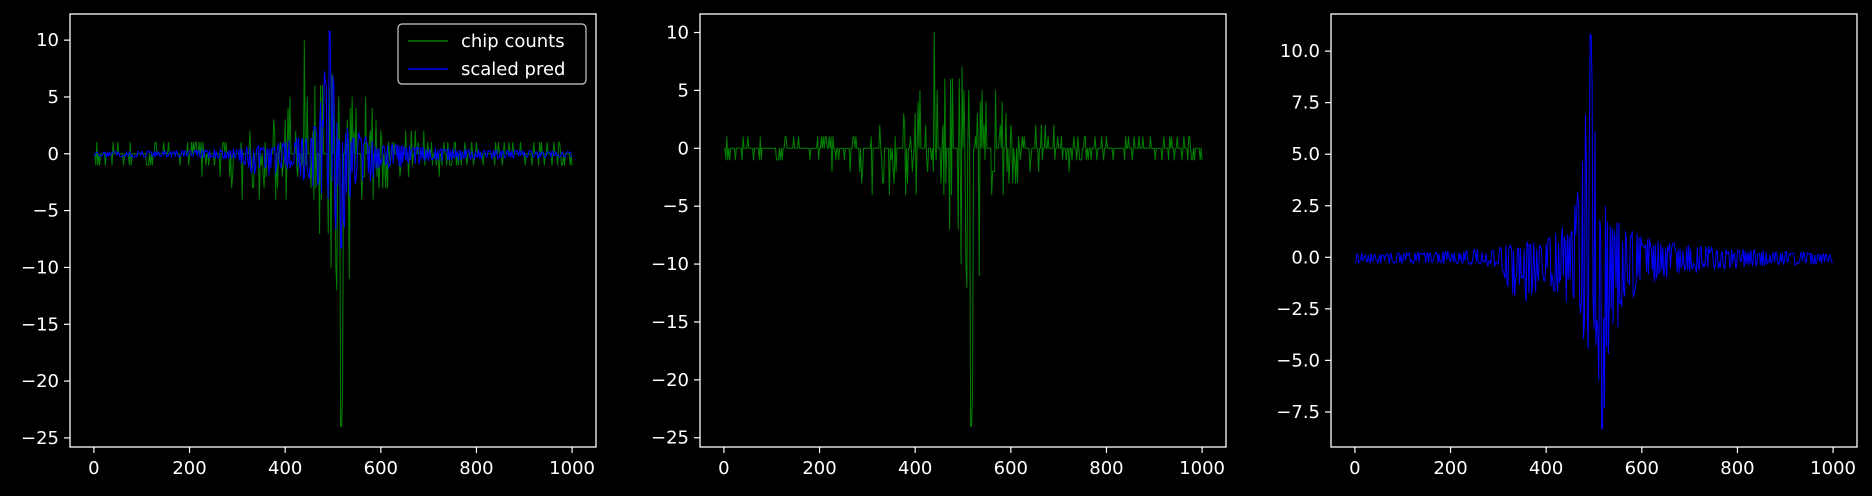 The height and width of the screenshot is (496, 1872). What do you see at coordinates (1305, 257) in the screenshot?
I see `y-tick-label: 0.0` at bounding box center [1305, 257].